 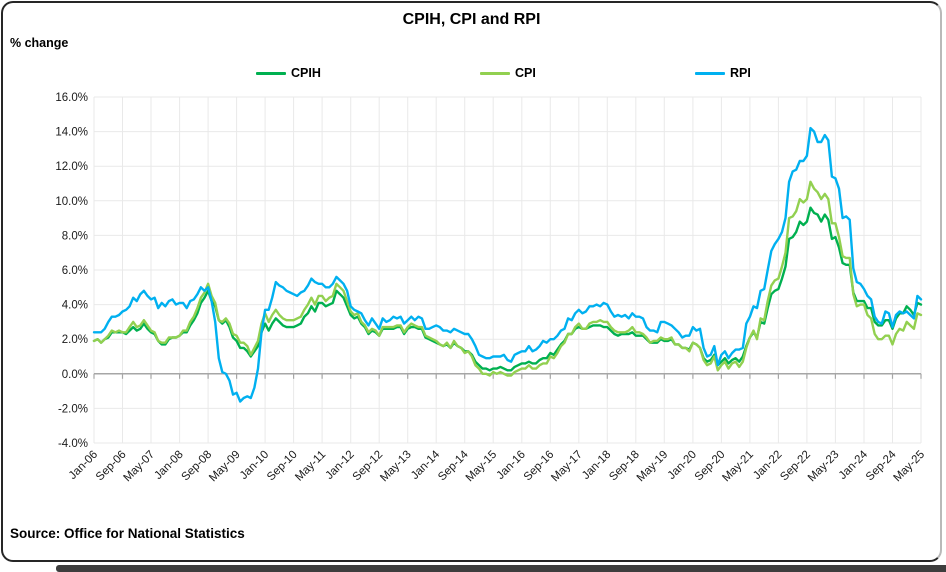 I want to click on x-tick-label: May-11, so click(x=310, y=466).